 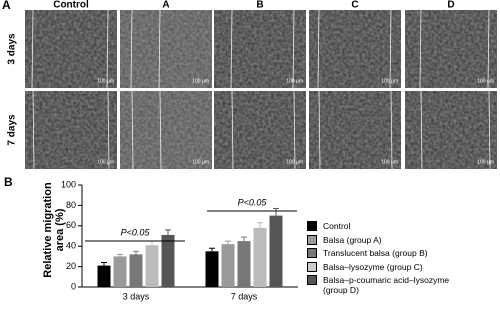 What do you see at coordinates (73, 286) in the screenshot?
I see `y-tick-label: 0` at bounding box center [73, 286].